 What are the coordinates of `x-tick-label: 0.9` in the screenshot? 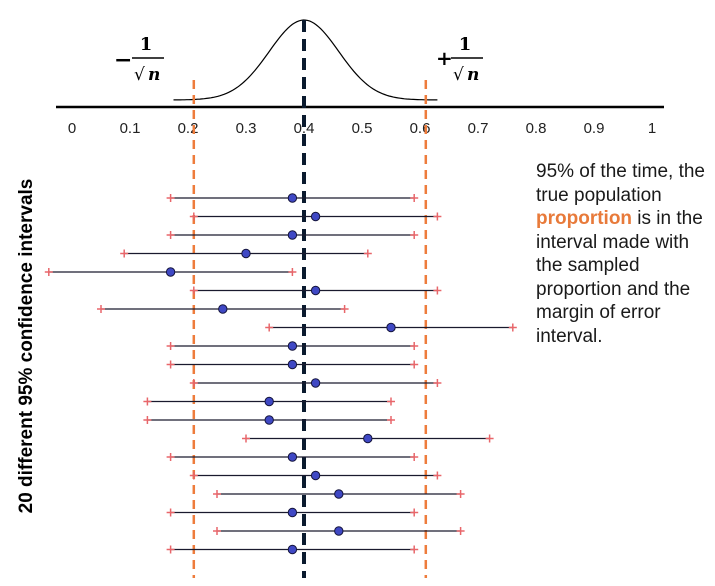 It's located at (594, 128).